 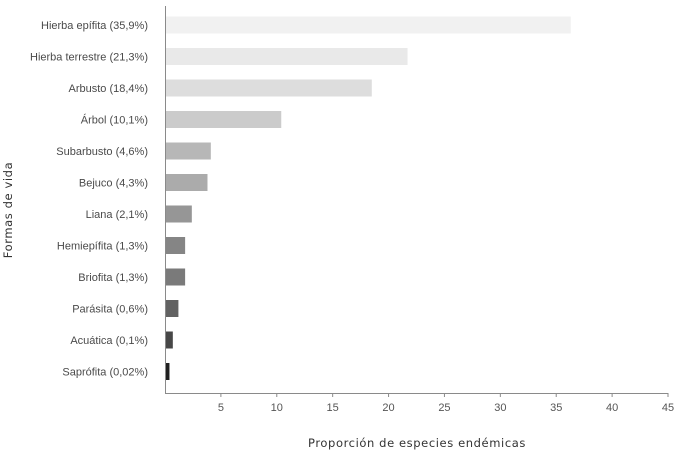 I want to click on category-label-briofita: Briofita (1,3%), so click(x=113, y=278).